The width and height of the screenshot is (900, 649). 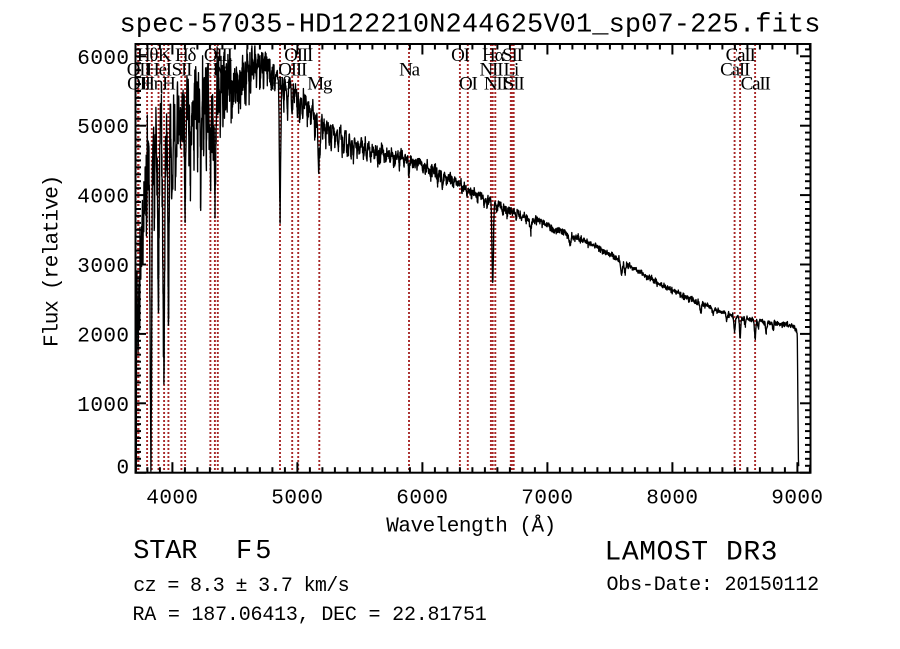 I want to click on svg-text: K, so click(x=165, y=55).